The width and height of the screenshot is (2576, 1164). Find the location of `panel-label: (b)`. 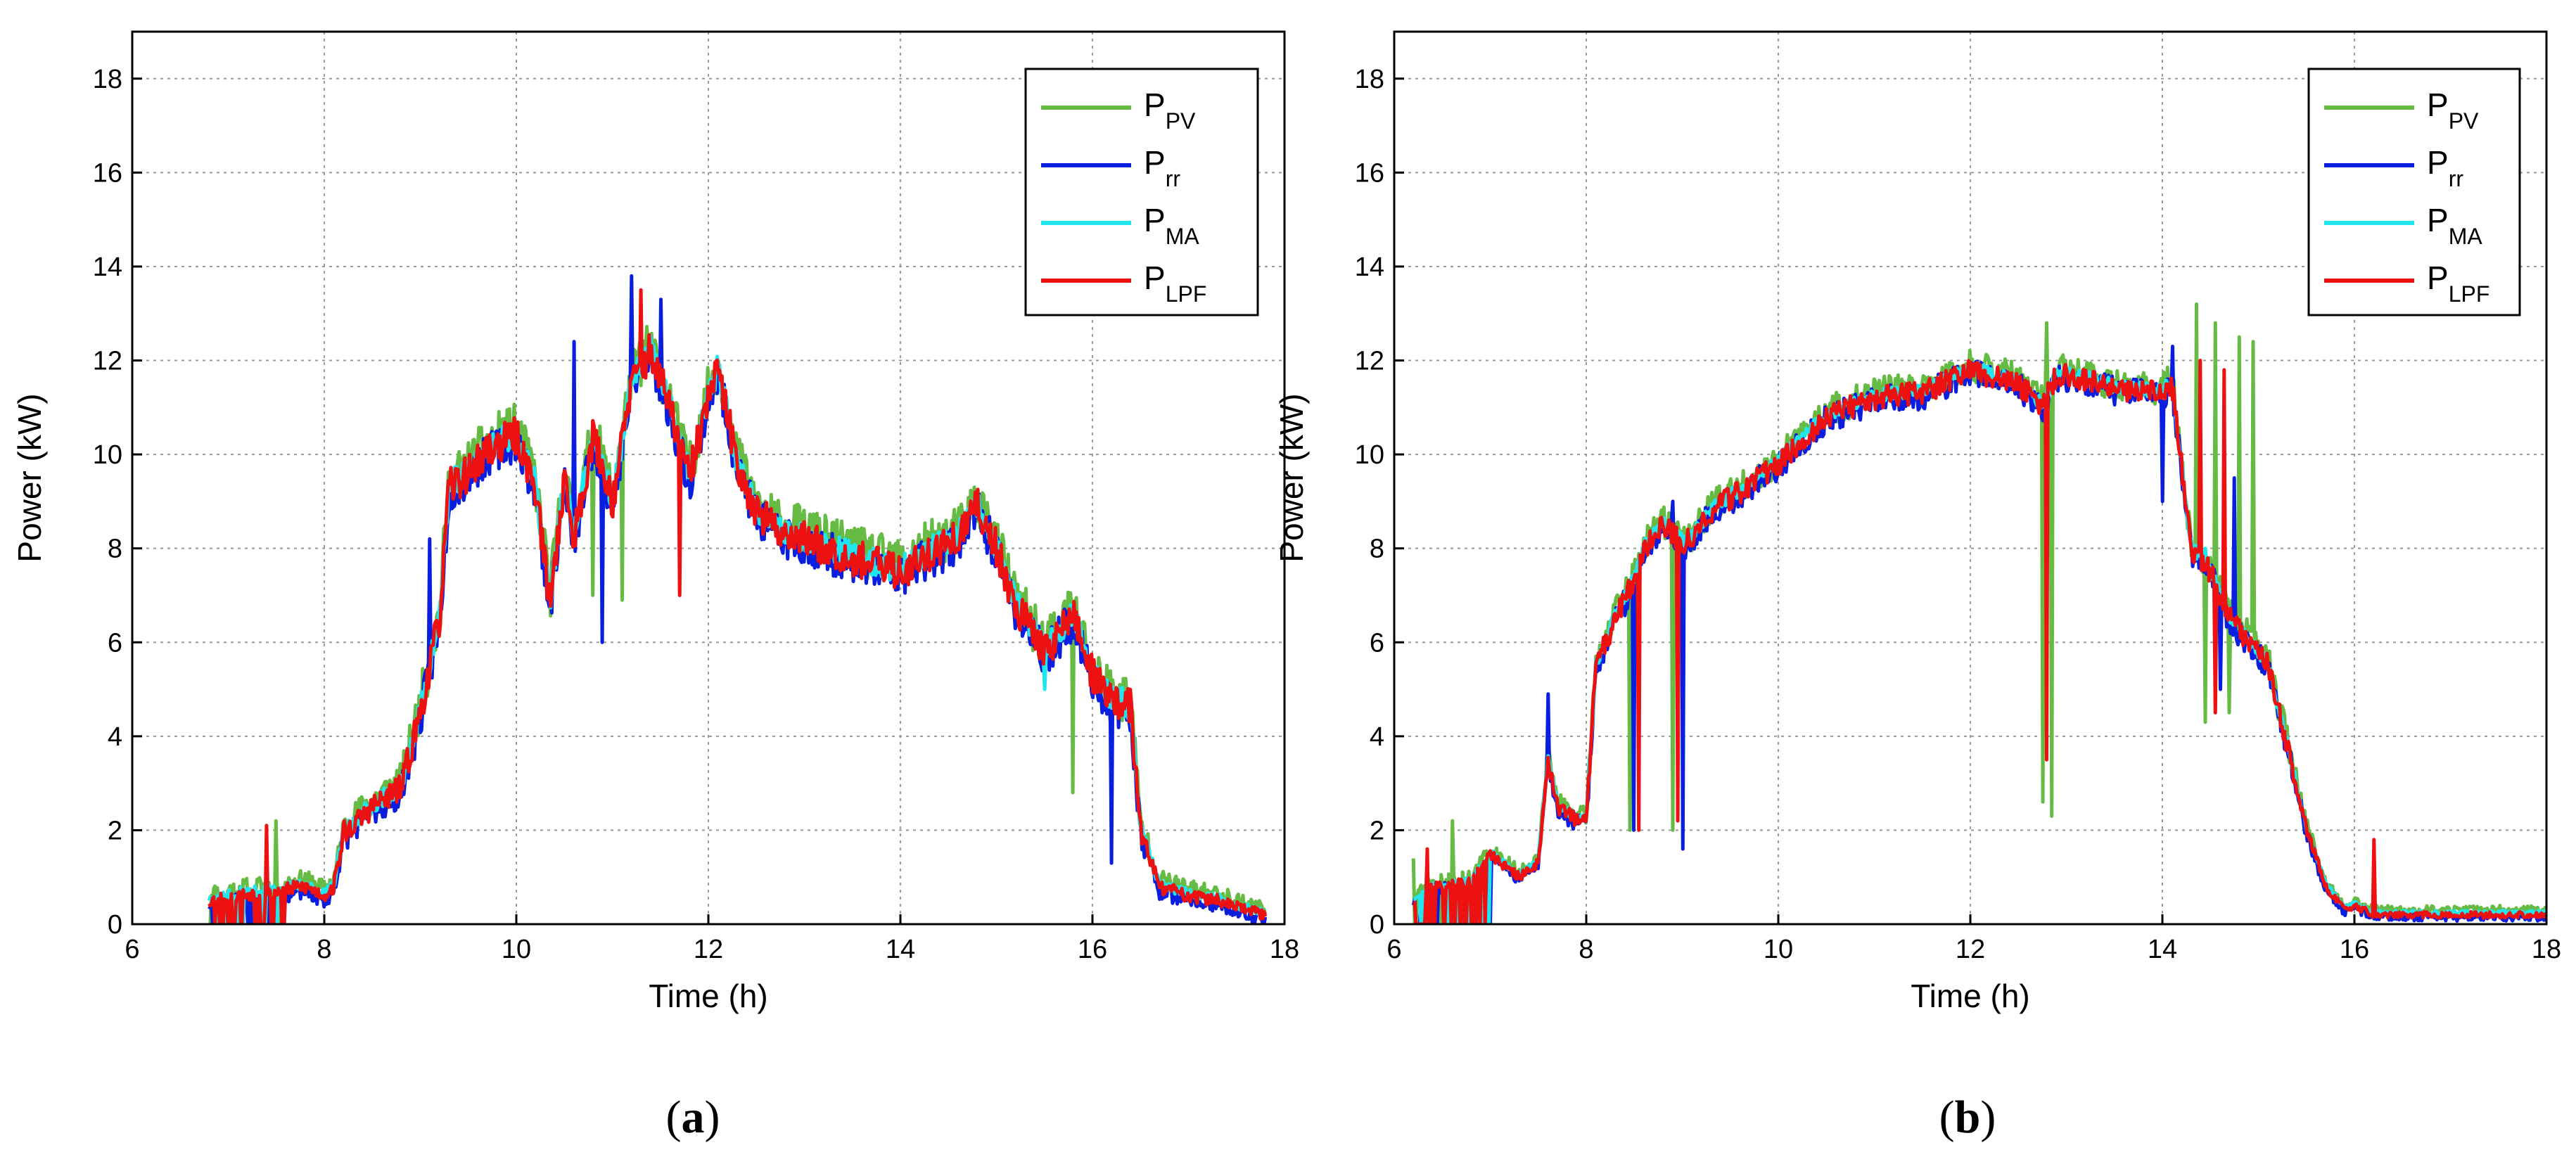

panel-label: (b) is located at coordinates (1967, 1117).